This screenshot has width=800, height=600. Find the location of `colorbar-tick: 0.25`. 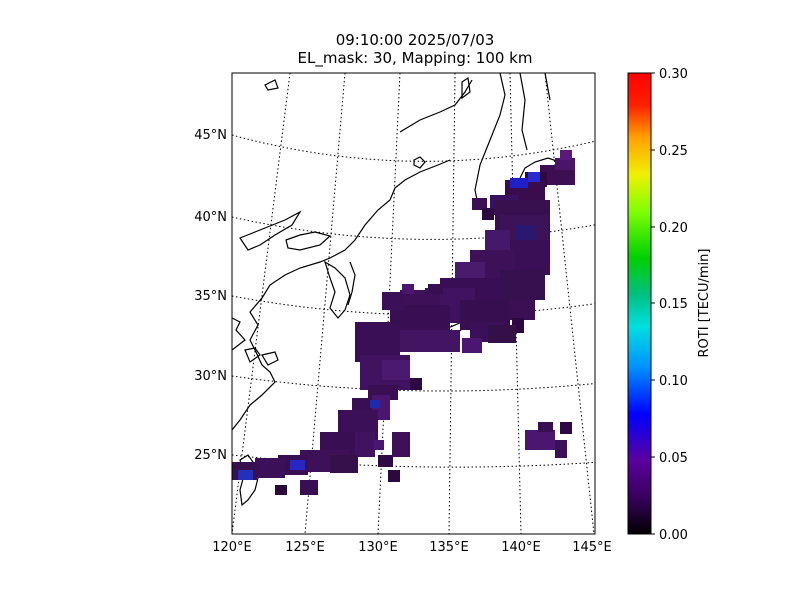

colorbar-tick: 0.25 is located at coordinates (673, 151).